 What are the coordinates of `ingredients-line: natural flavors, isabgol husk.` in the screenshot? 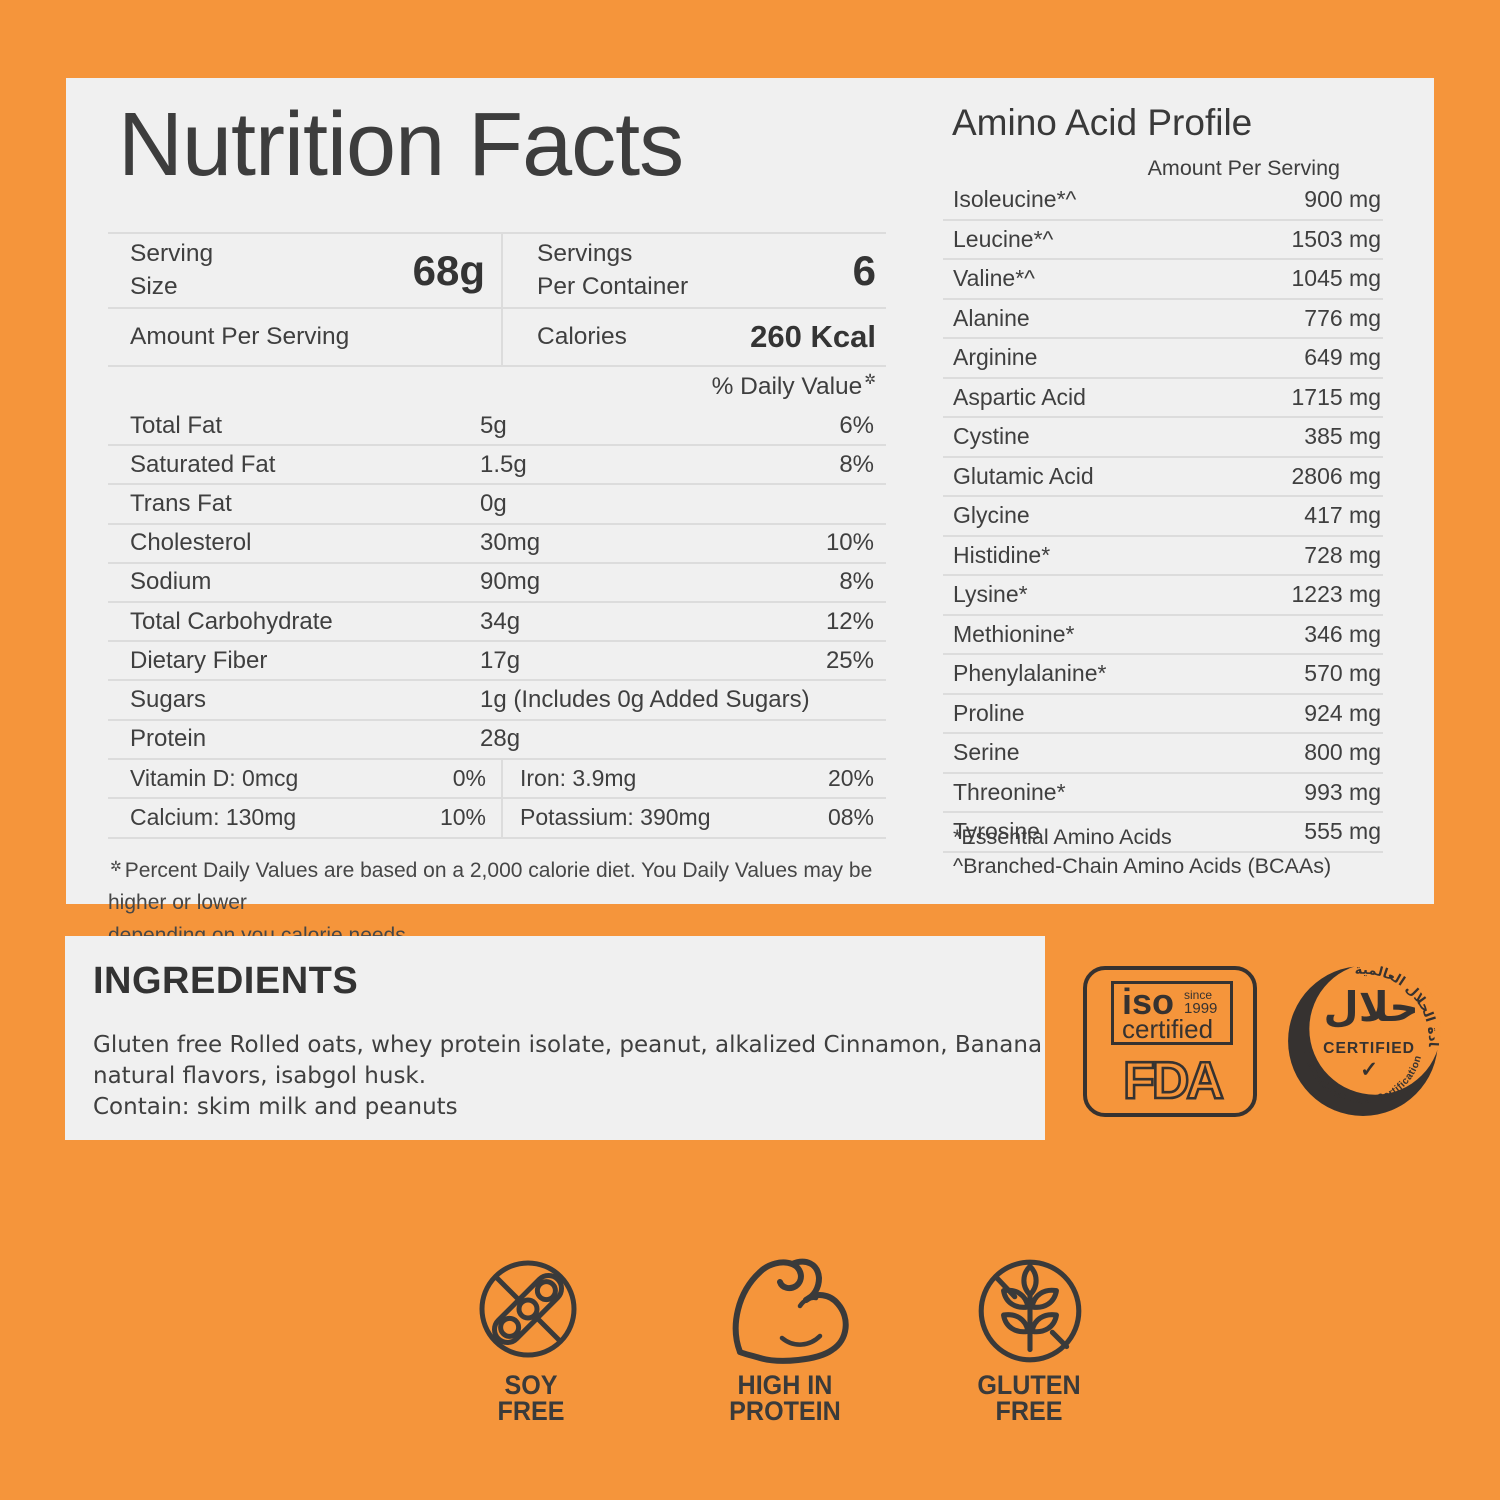 It's located at (260, 1076).